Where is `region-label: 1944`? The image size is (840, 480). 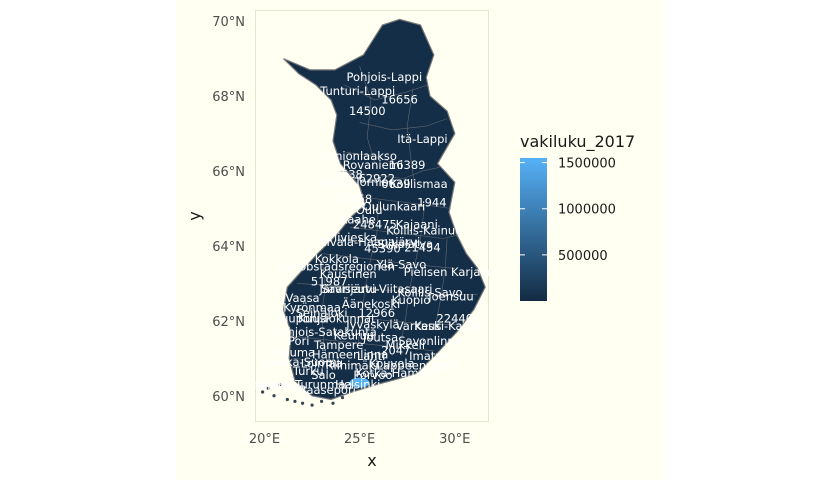
region-label: 1944 is located at coordinates (431, 203).